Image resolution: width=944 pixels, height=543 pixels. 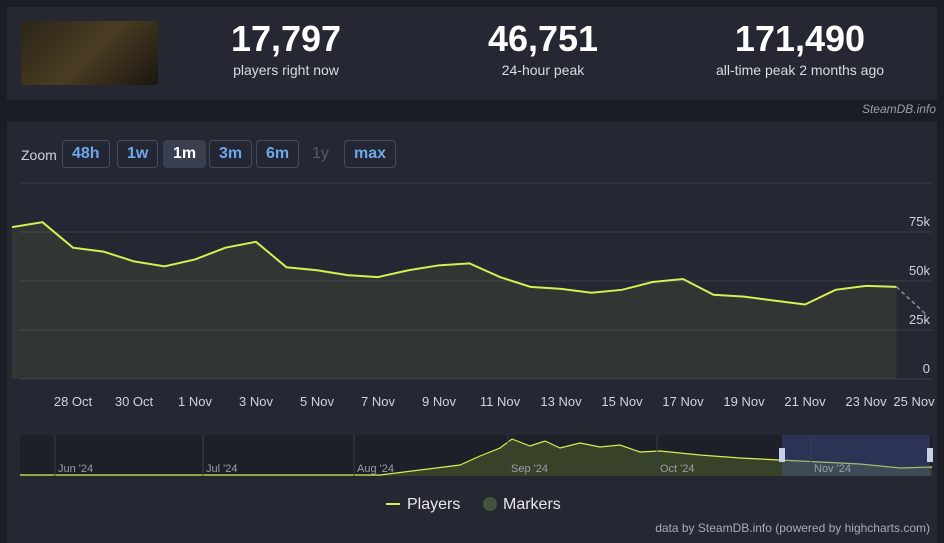 What do you see at coordinates (221, 469) in the screenshot?
I see `navigator-label: Jul '24` at bounding box center [221, 469].